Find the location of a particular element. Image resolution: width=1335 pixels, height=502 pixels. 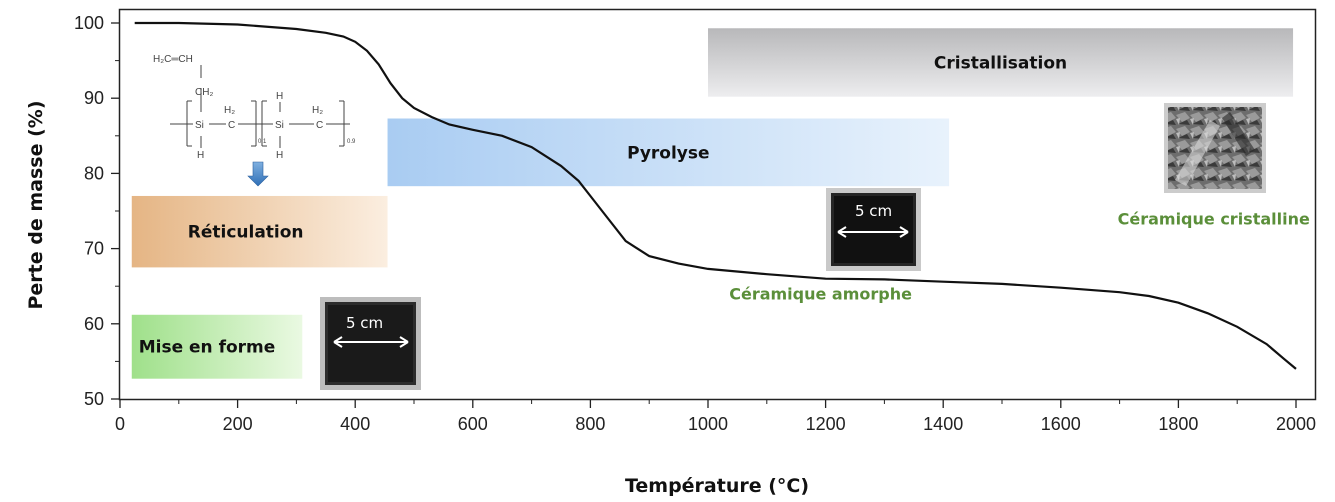

y-axis-title: Perte de masse (%) is located at coordinates (36, 204).